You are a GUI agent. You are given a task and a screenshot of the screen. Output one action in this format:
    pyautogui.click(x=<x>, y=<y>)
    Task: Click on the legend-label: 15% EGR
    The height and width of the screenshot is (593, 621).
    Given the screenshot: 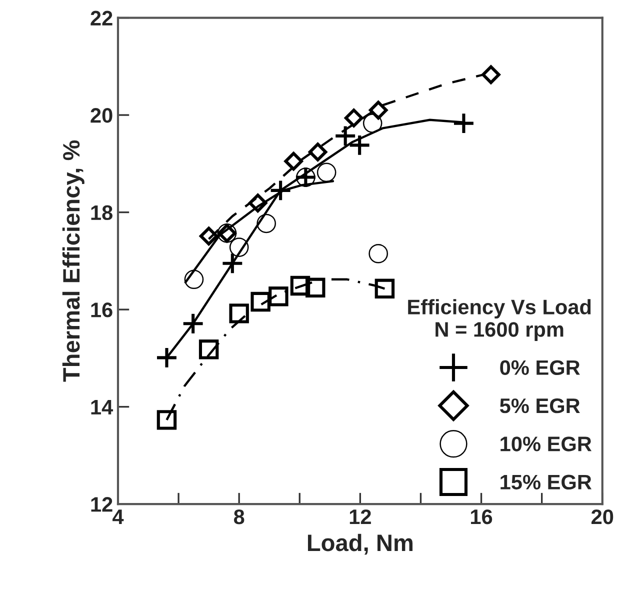 What is the action you would take?
    pyautogui.click(x=546, y=482)
    